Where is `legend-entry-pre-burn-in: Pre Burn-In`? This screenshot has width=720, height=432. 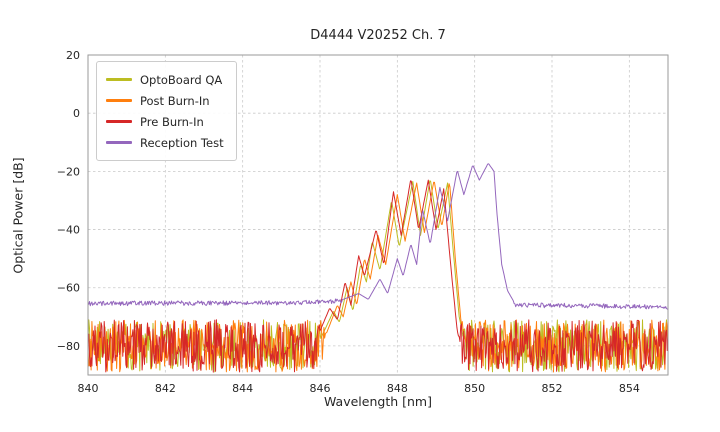 legend-entry-pre-burn-in: Pre Burn-In is located at coordinates (165, 121).